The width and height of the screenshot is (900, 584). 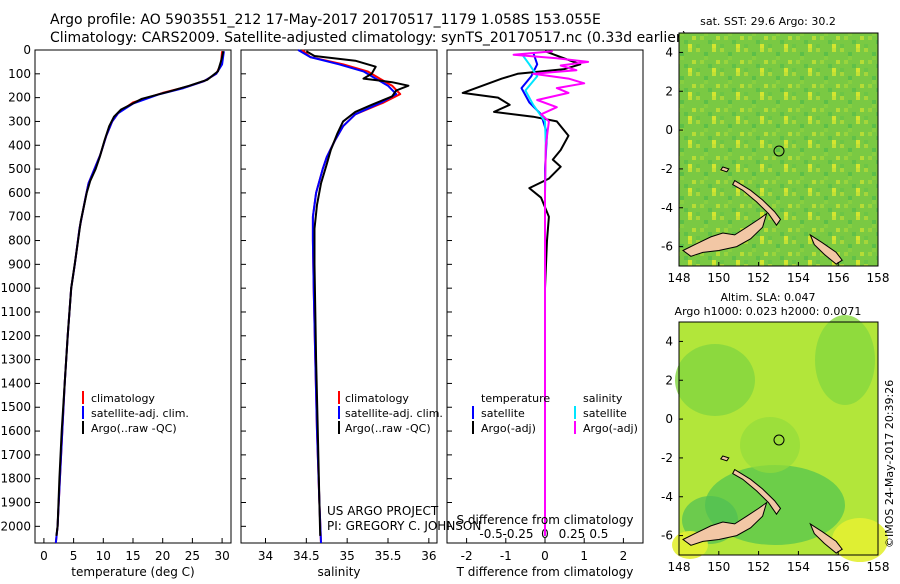 What do you see at coordinates (103, 556) in the screenshot?
I see `x-tick-label: 10` at bounding box center [103, 556].